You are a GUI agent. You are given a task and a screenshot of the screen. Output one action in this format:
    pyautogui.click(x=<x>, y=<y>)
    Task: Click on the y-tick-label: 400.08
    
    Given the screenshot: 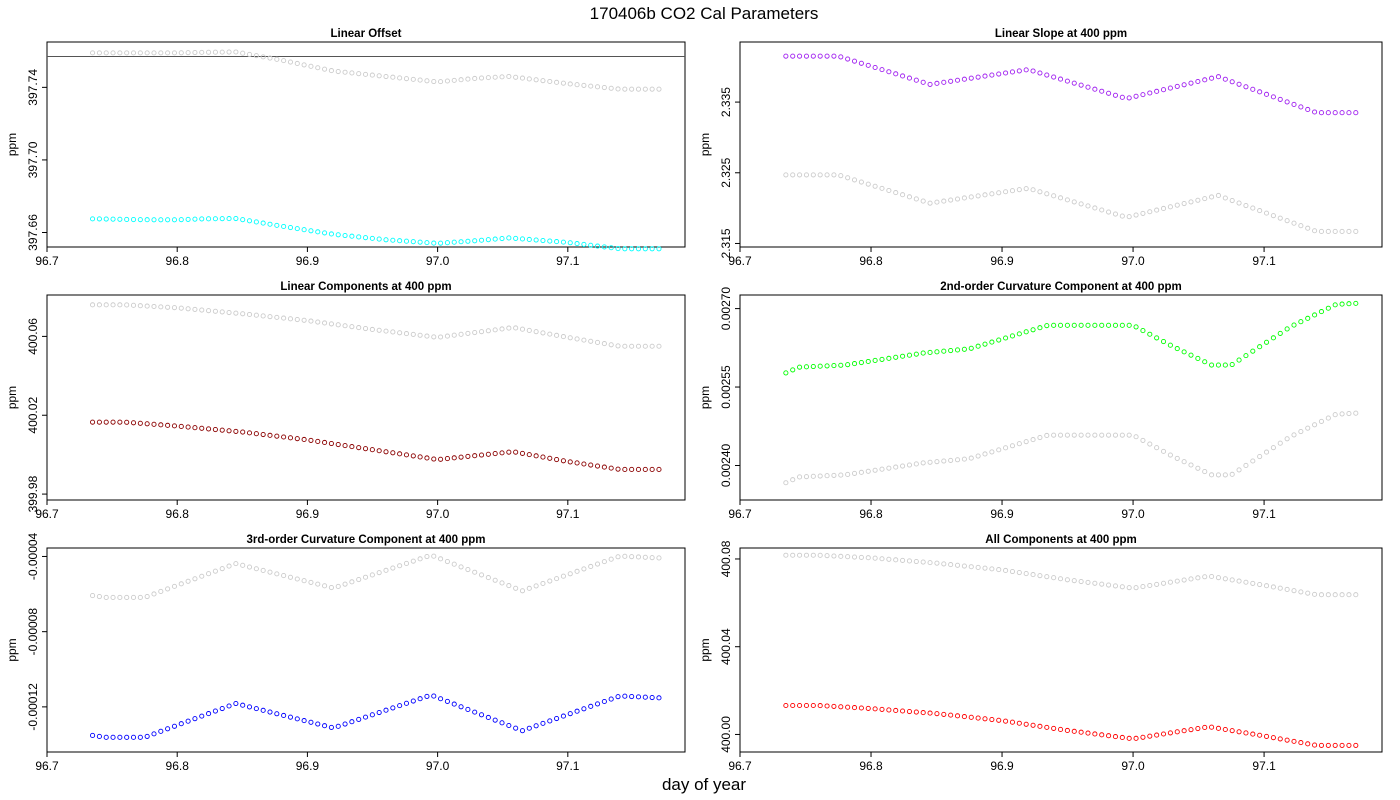 What is the action you would take?
    pyautogui.click(x=726, y=558)
    